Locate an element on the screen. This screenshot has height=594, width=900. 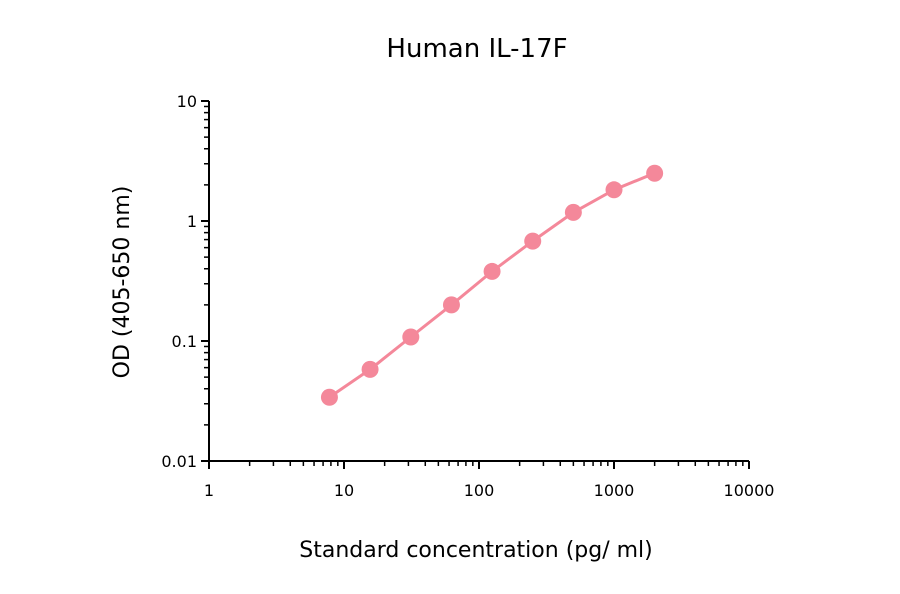
y-tick-label: 0.1 is located at coordinates (184, 341).